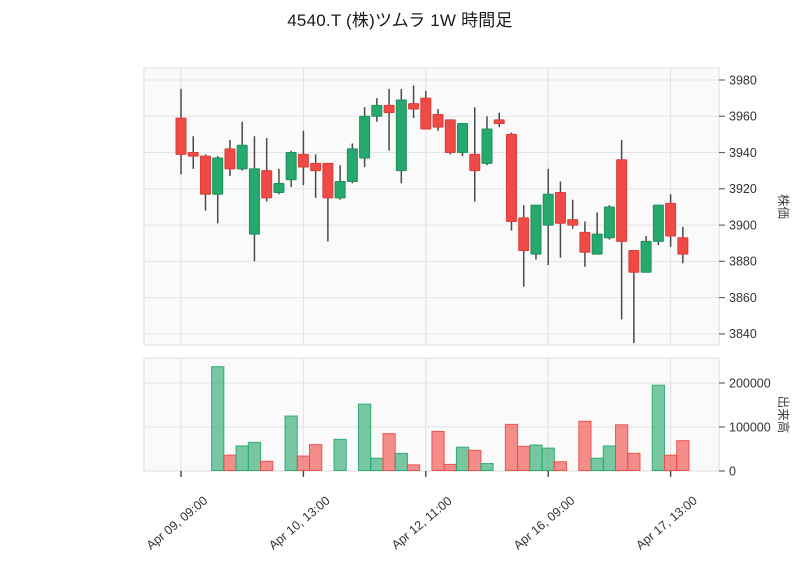  I want to click on volume-bars, so click(450, 419).